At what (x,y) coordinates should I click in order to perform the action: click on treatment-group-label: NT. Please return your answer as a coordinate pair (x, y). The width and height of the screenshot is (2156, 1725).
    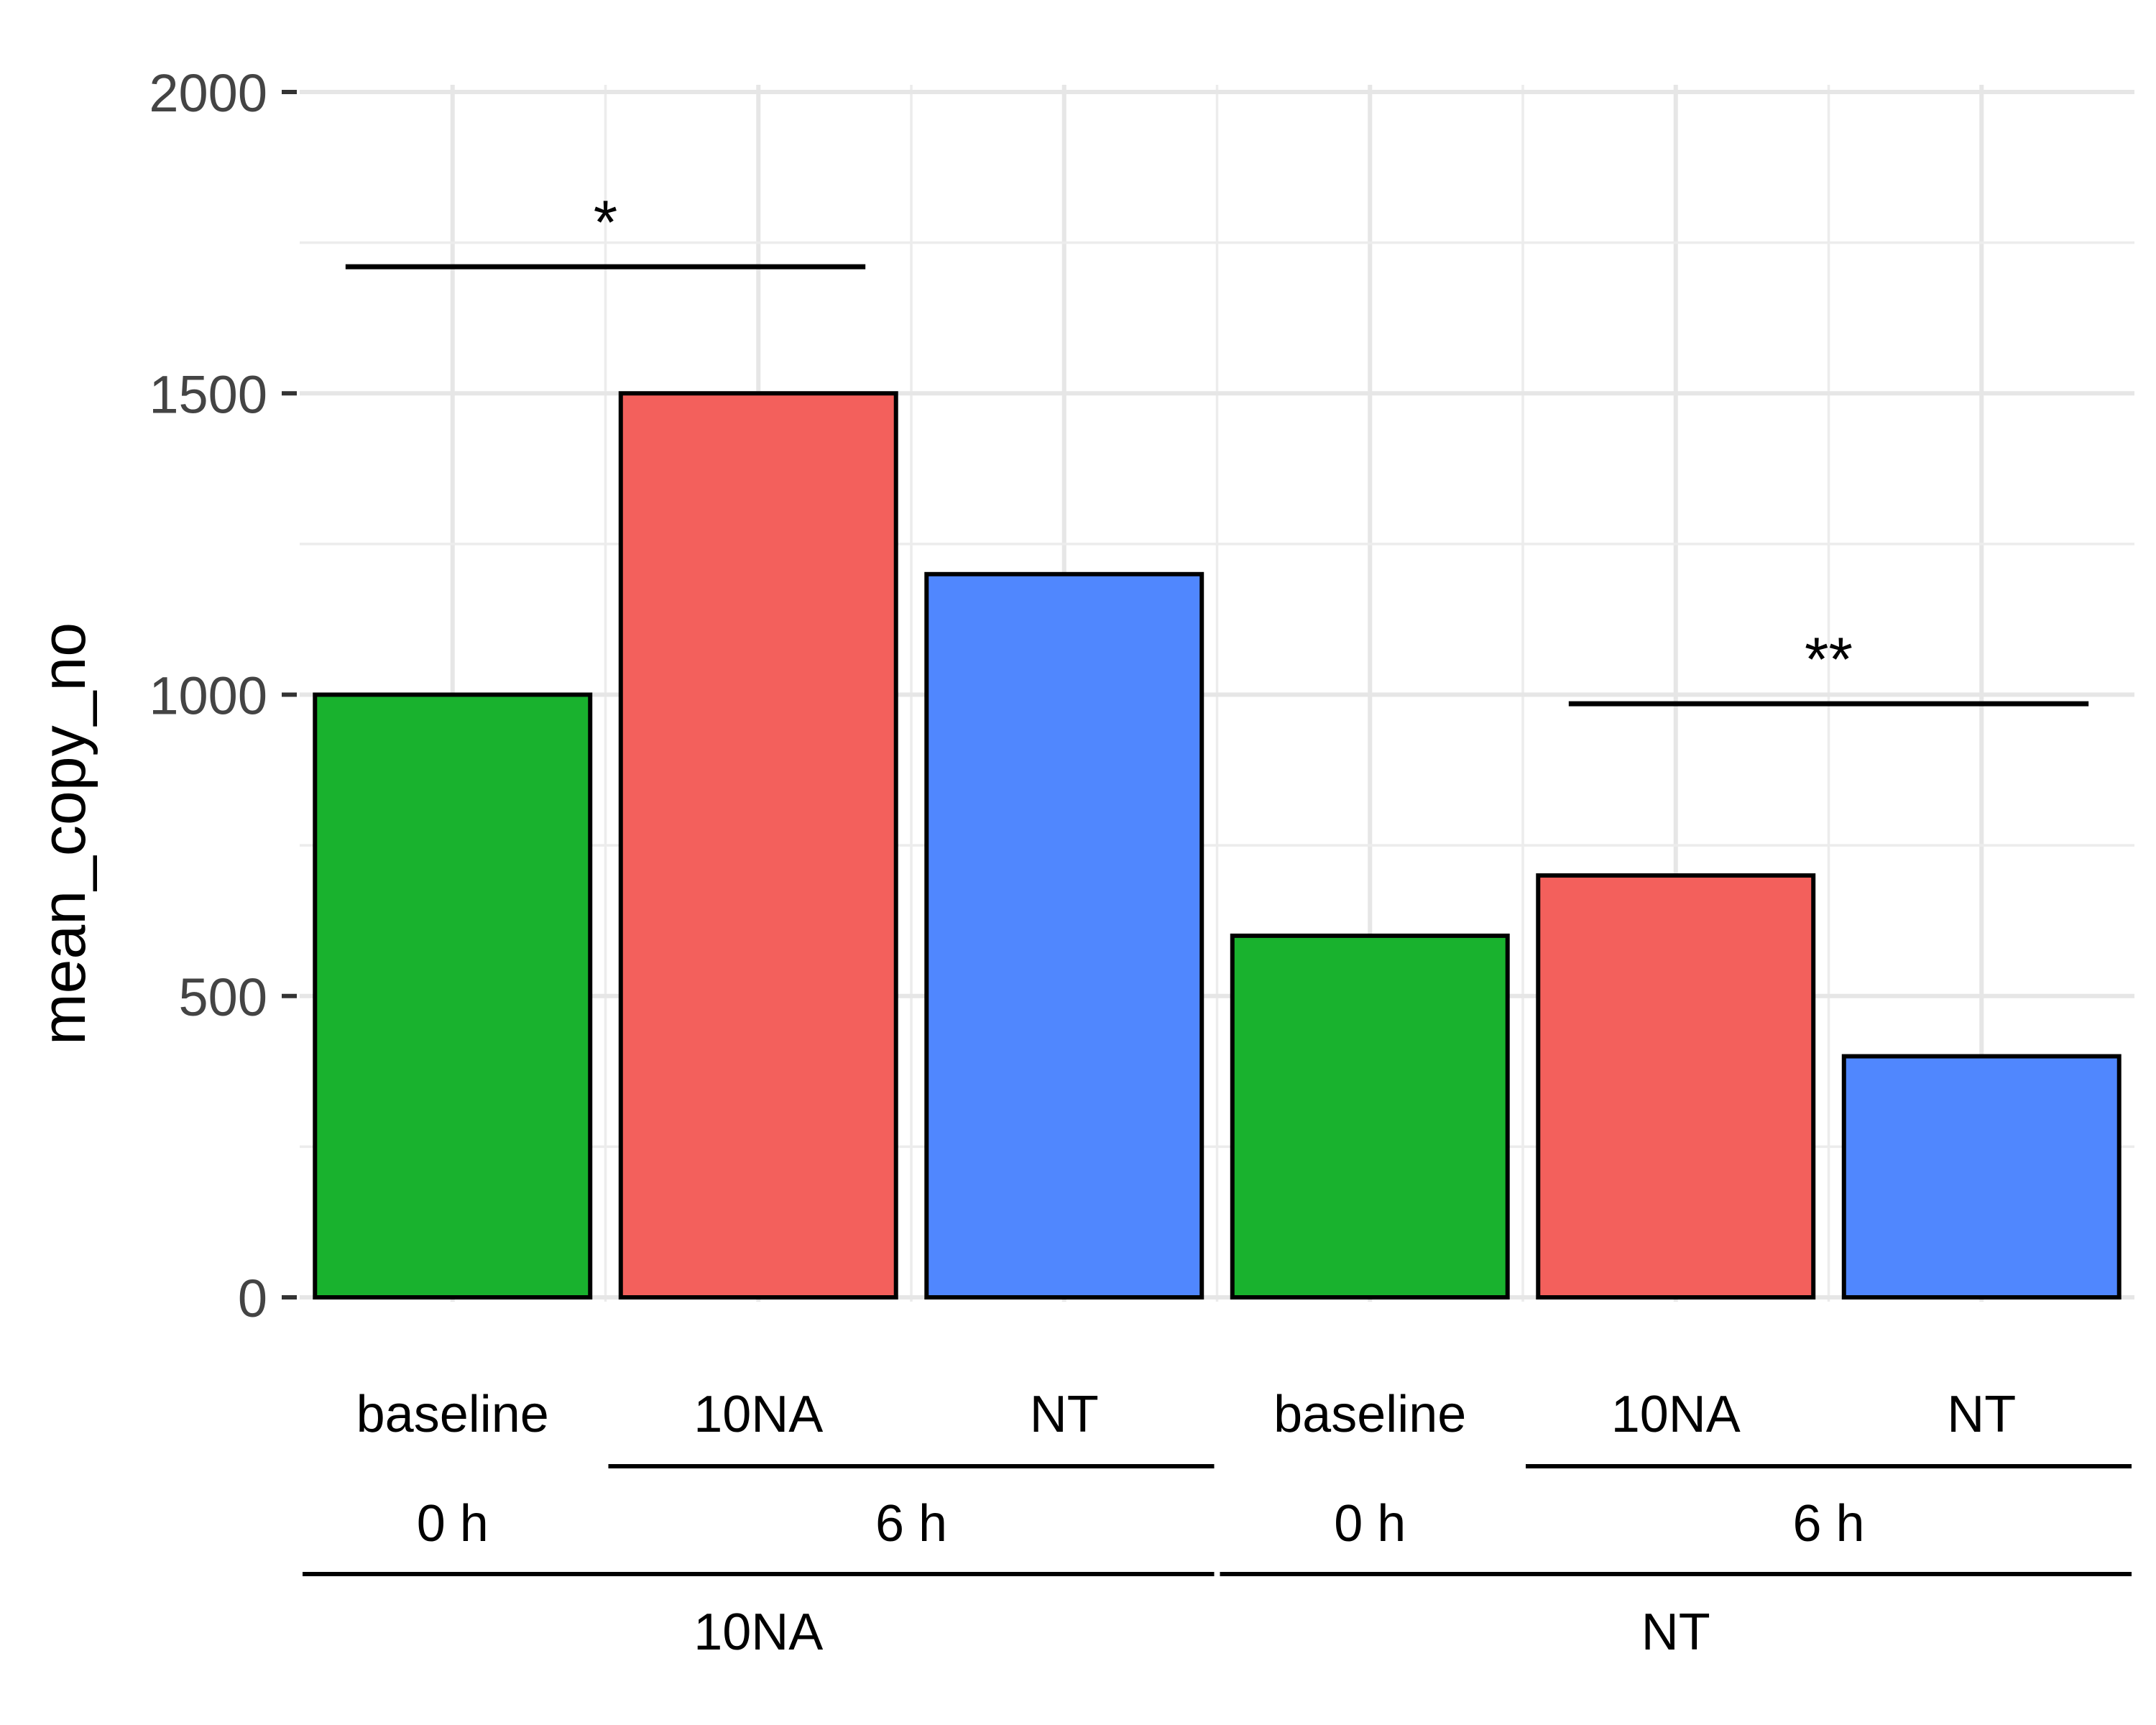
    Looking at the image, I should click on (1675, 1632).